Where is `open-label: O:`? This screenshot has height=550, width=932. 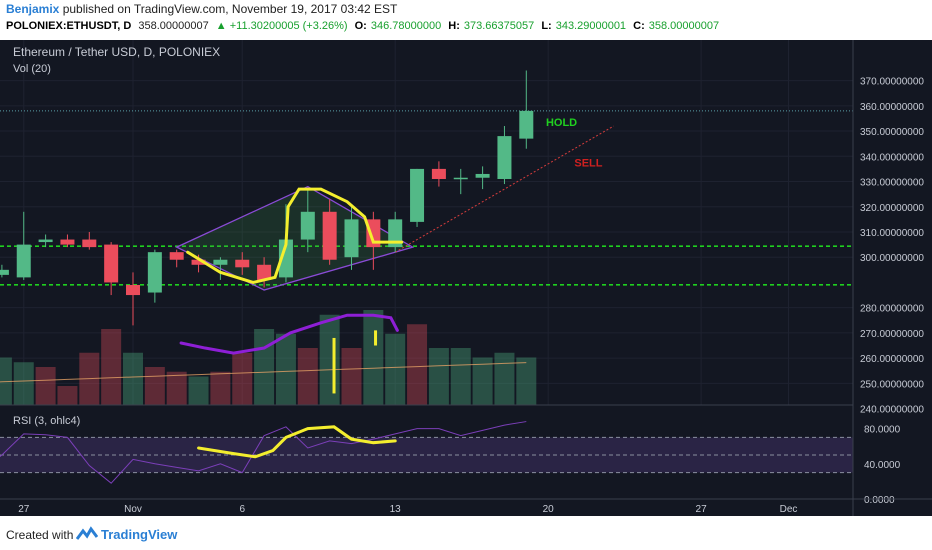
open-label: O: is located at coordinates (360, 26).